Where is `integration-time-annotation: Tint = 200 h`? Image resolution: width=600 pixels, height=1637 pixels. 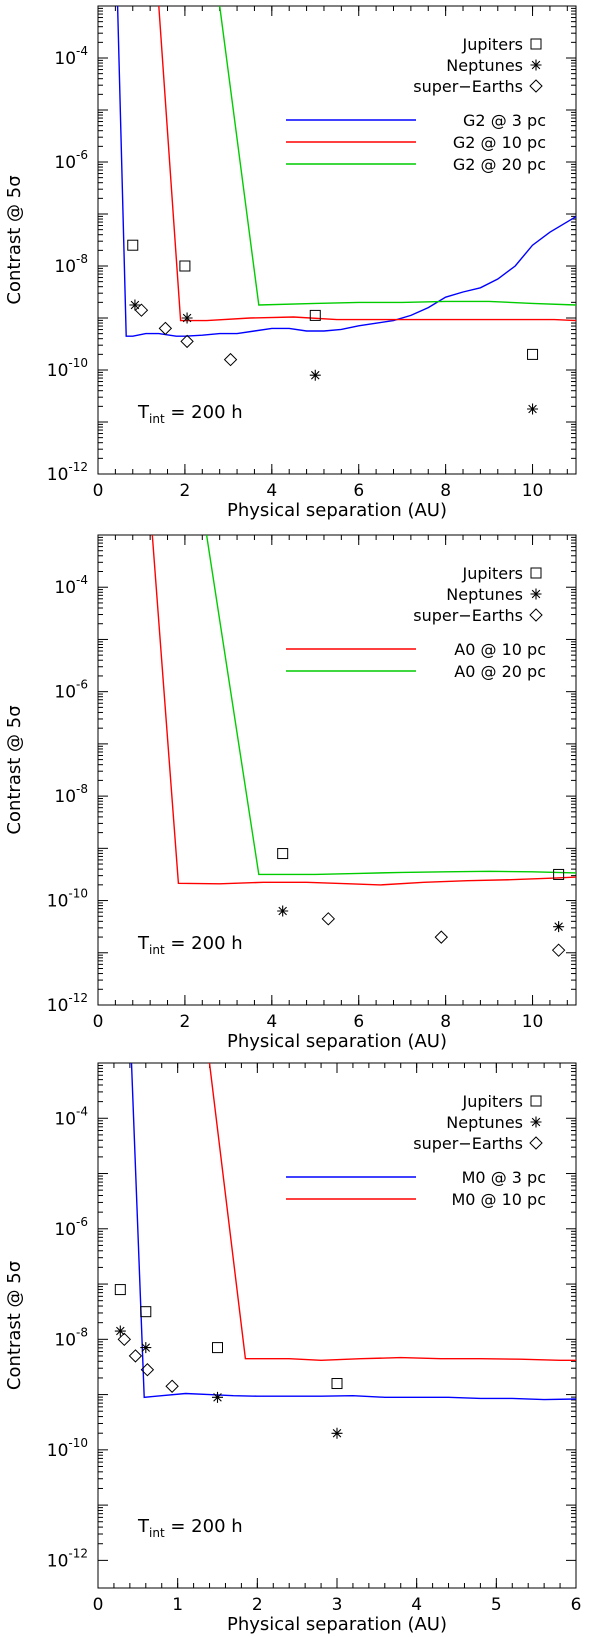
integration-time-annotation: Tint = 200 h is located at coordinates (190, 945).